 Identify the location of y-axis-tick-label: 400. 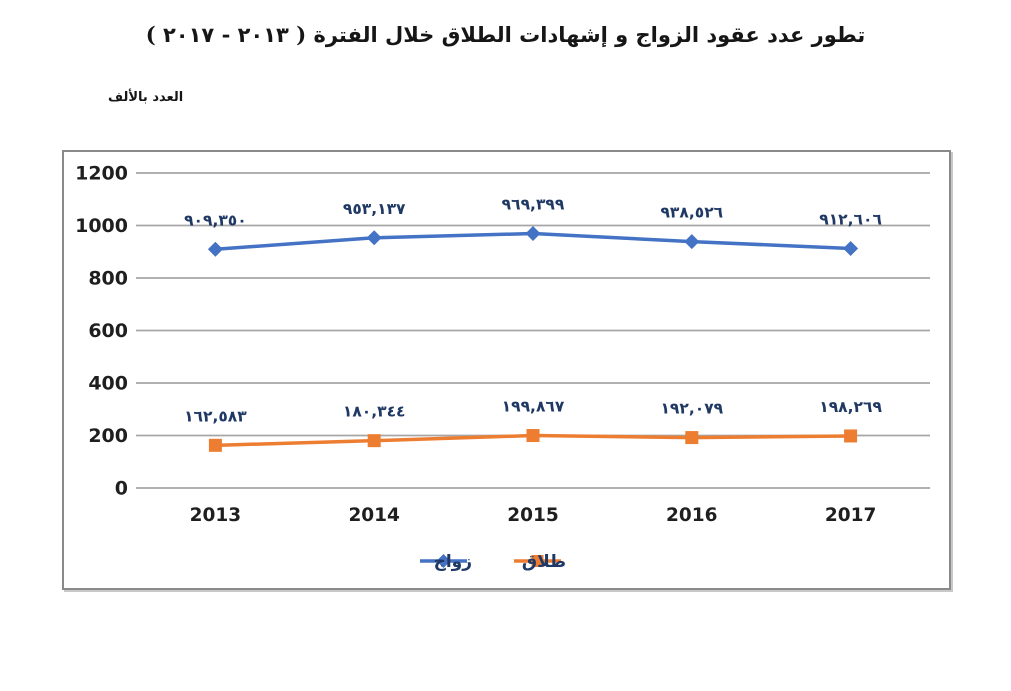
(108, 384).